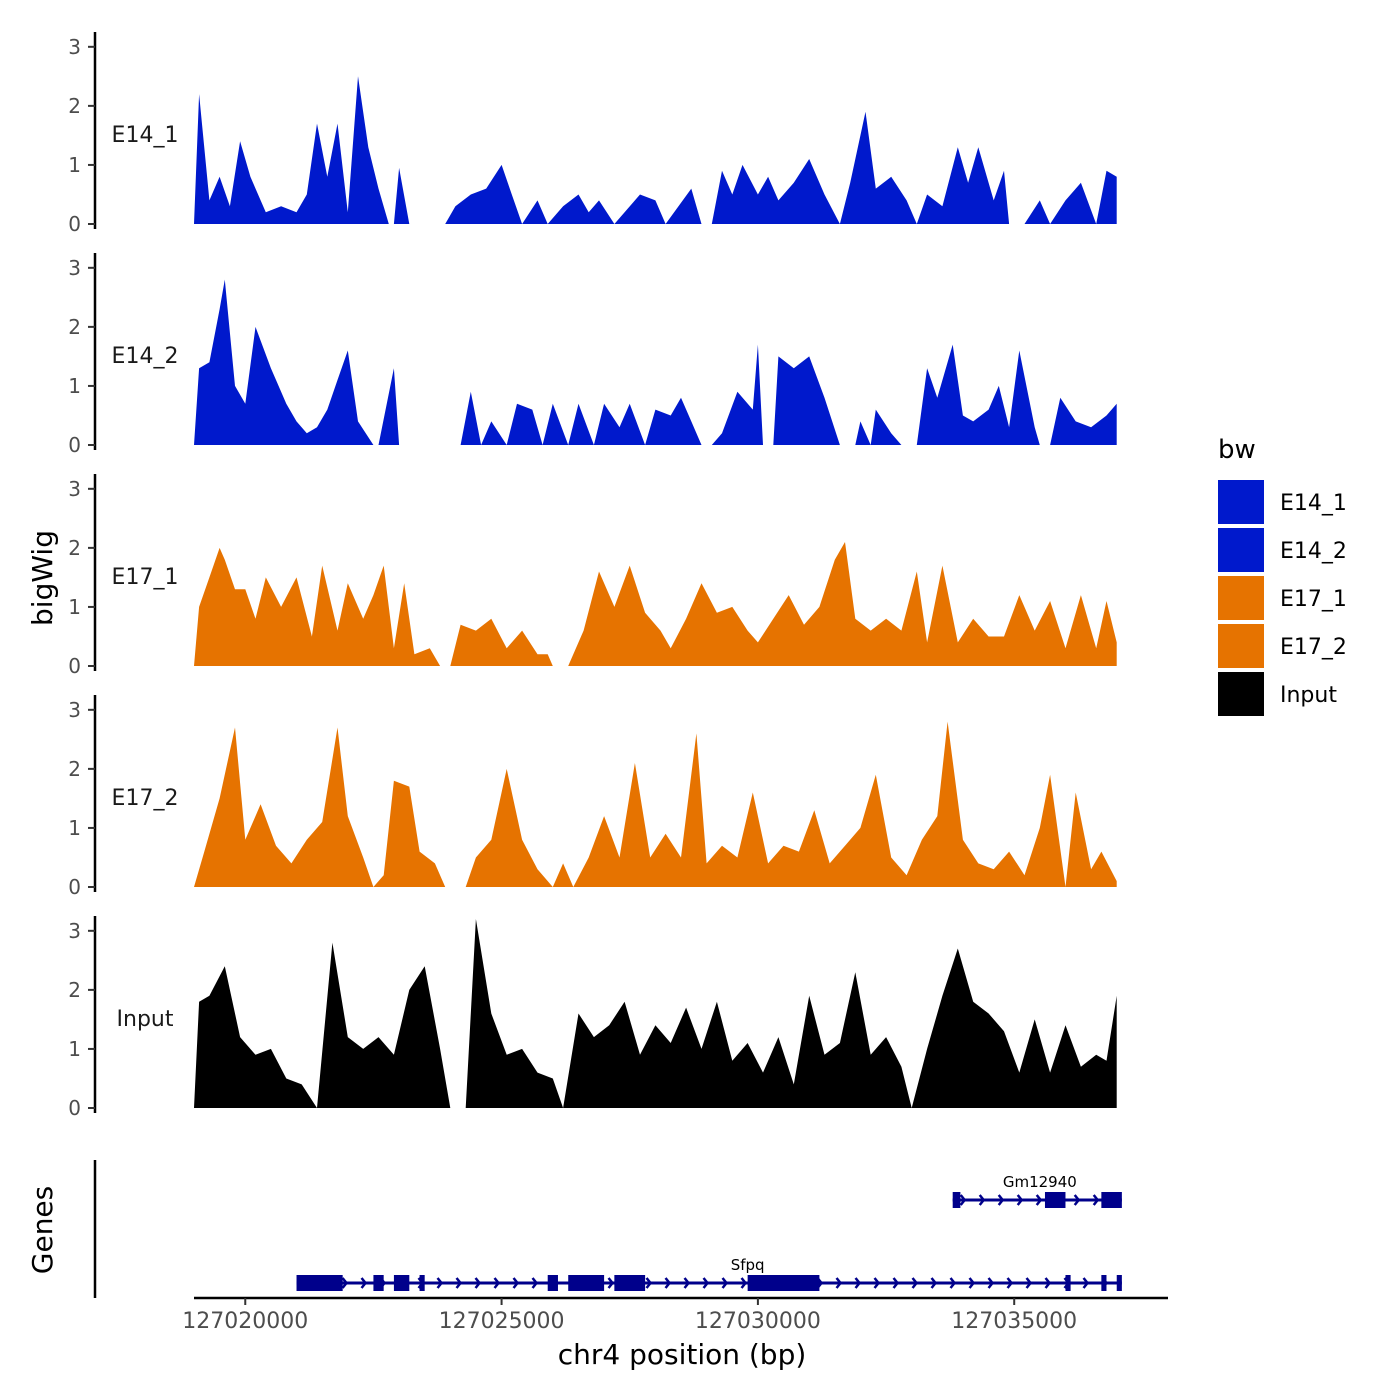 The height and width of the screenshot is (1400, 1400). What do you see at coordinates (1040, 1182) in the screenshot?
I see `gene-label: Gm12940` at bounding box center [1040, 1182].